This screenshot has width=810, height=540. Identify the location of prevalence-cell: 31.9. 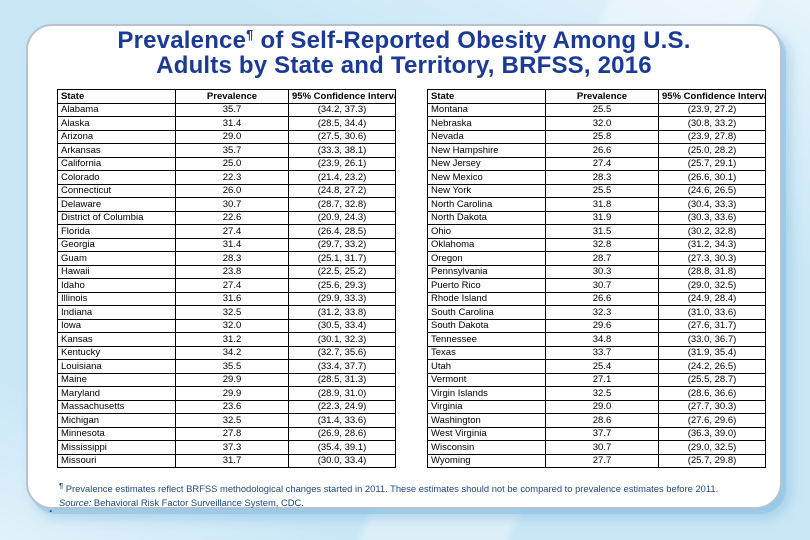
(602, 217).